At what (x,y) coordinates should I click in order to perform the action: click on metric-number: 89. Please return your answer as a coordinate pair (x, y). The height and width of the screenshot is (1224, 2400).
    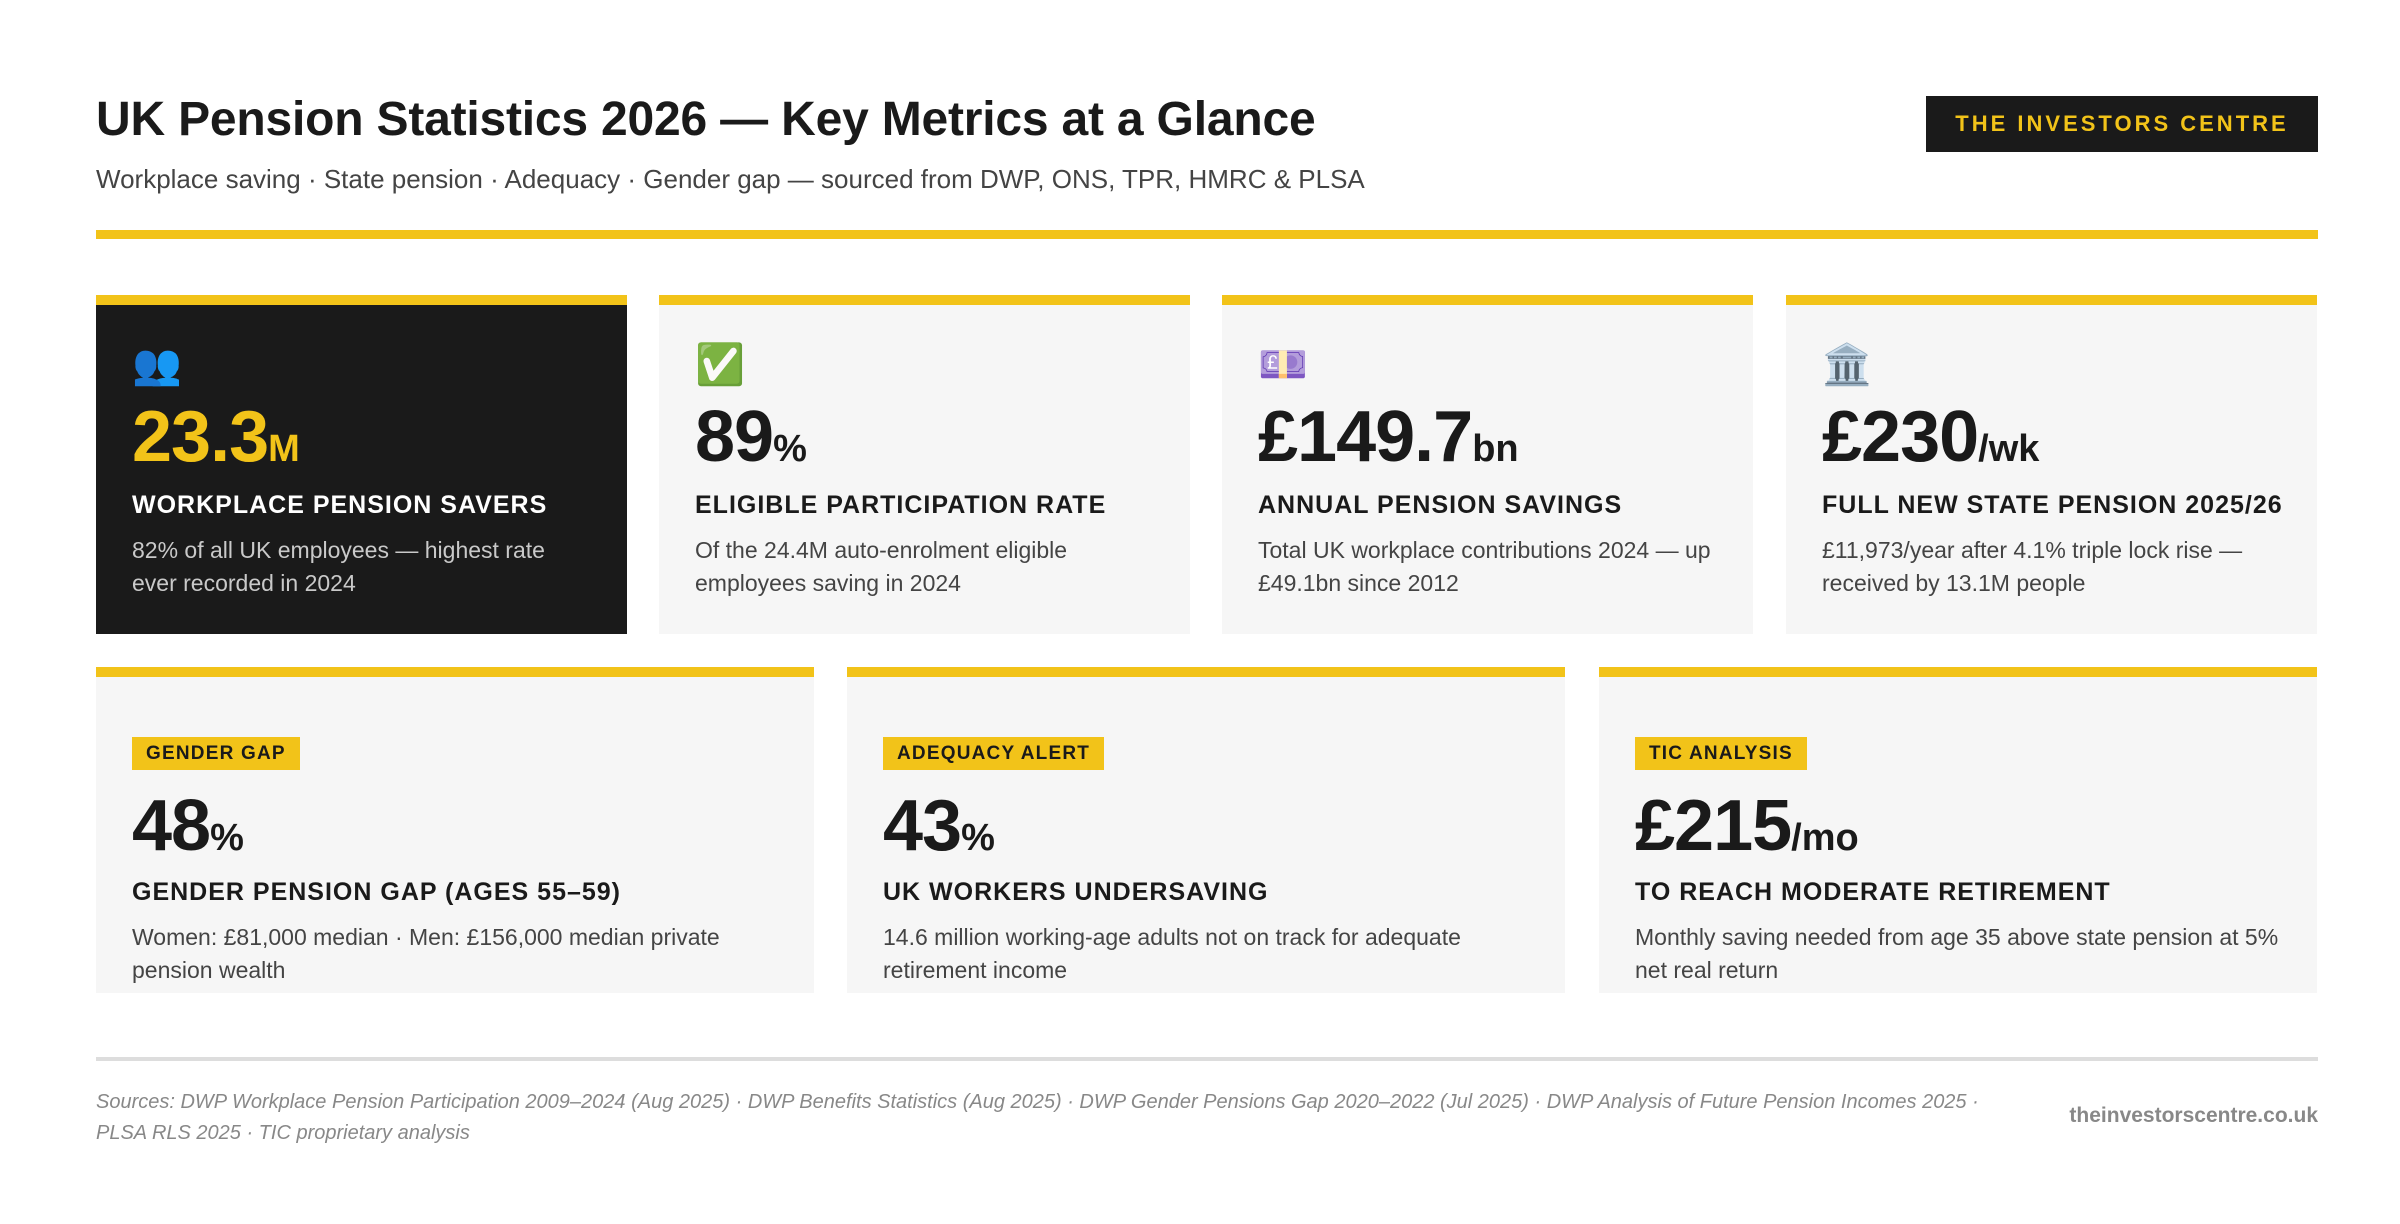
    Looking at the image, I should click on (734, 437).